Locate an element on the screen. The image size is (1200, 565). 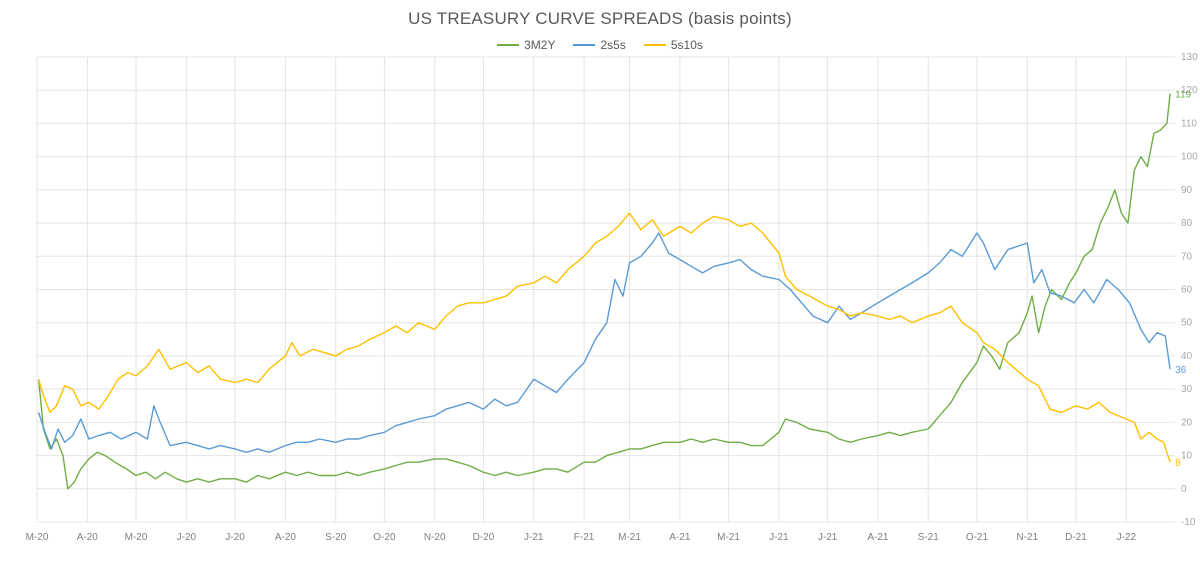
x-tick-label: D-20 is located at coordinates (484, 537).